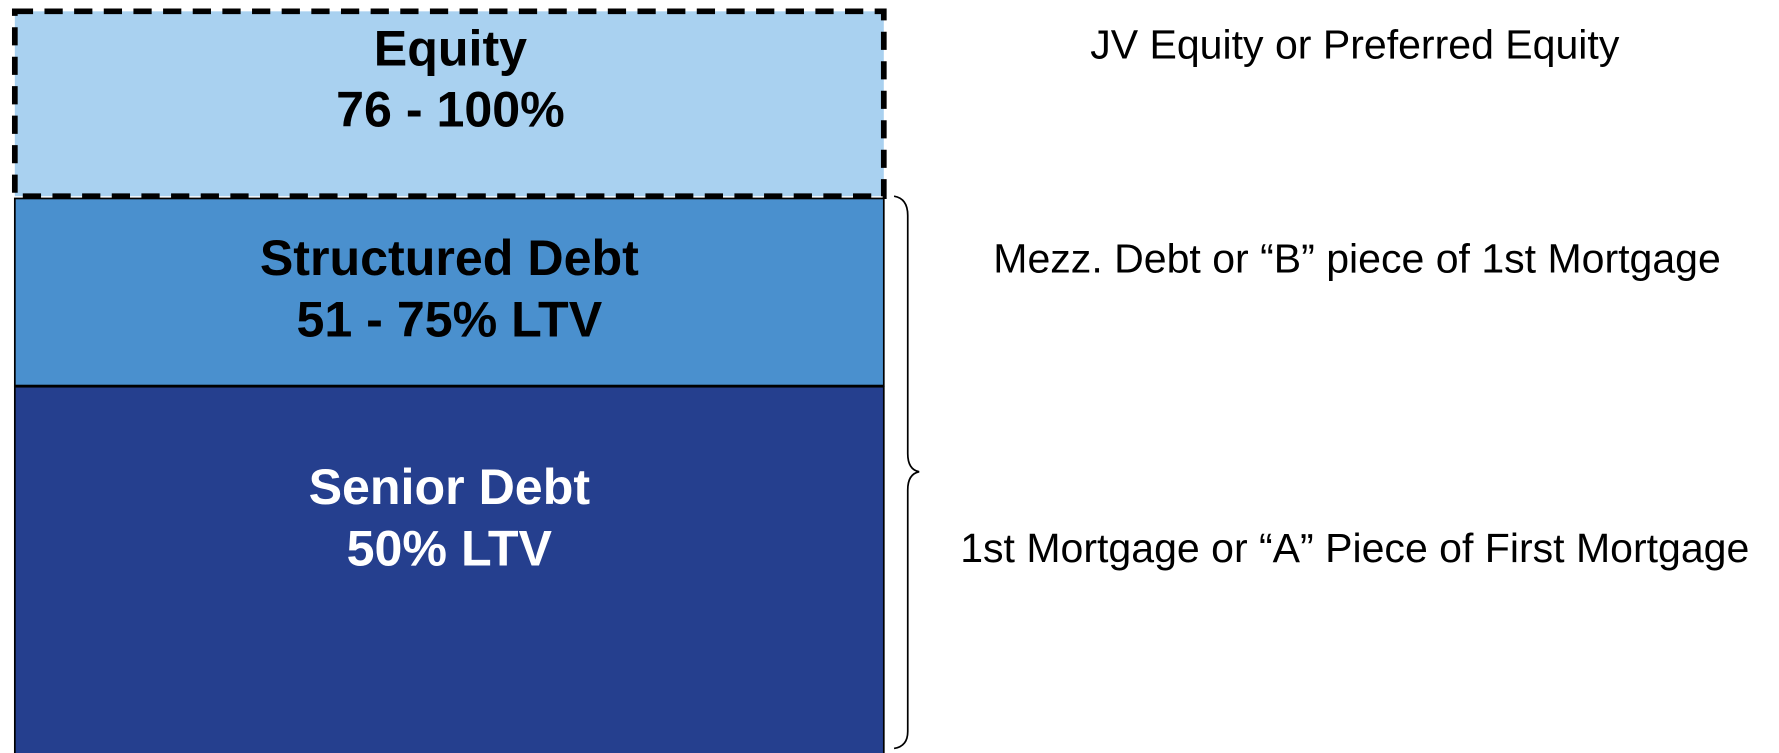 Image resolution: width=1779 pixels, height=753 pixels. What do you see at coordinates (450, 549) in the screenshot?
I see `layer-range: 50% LTV` at bounding box center [450, 549].